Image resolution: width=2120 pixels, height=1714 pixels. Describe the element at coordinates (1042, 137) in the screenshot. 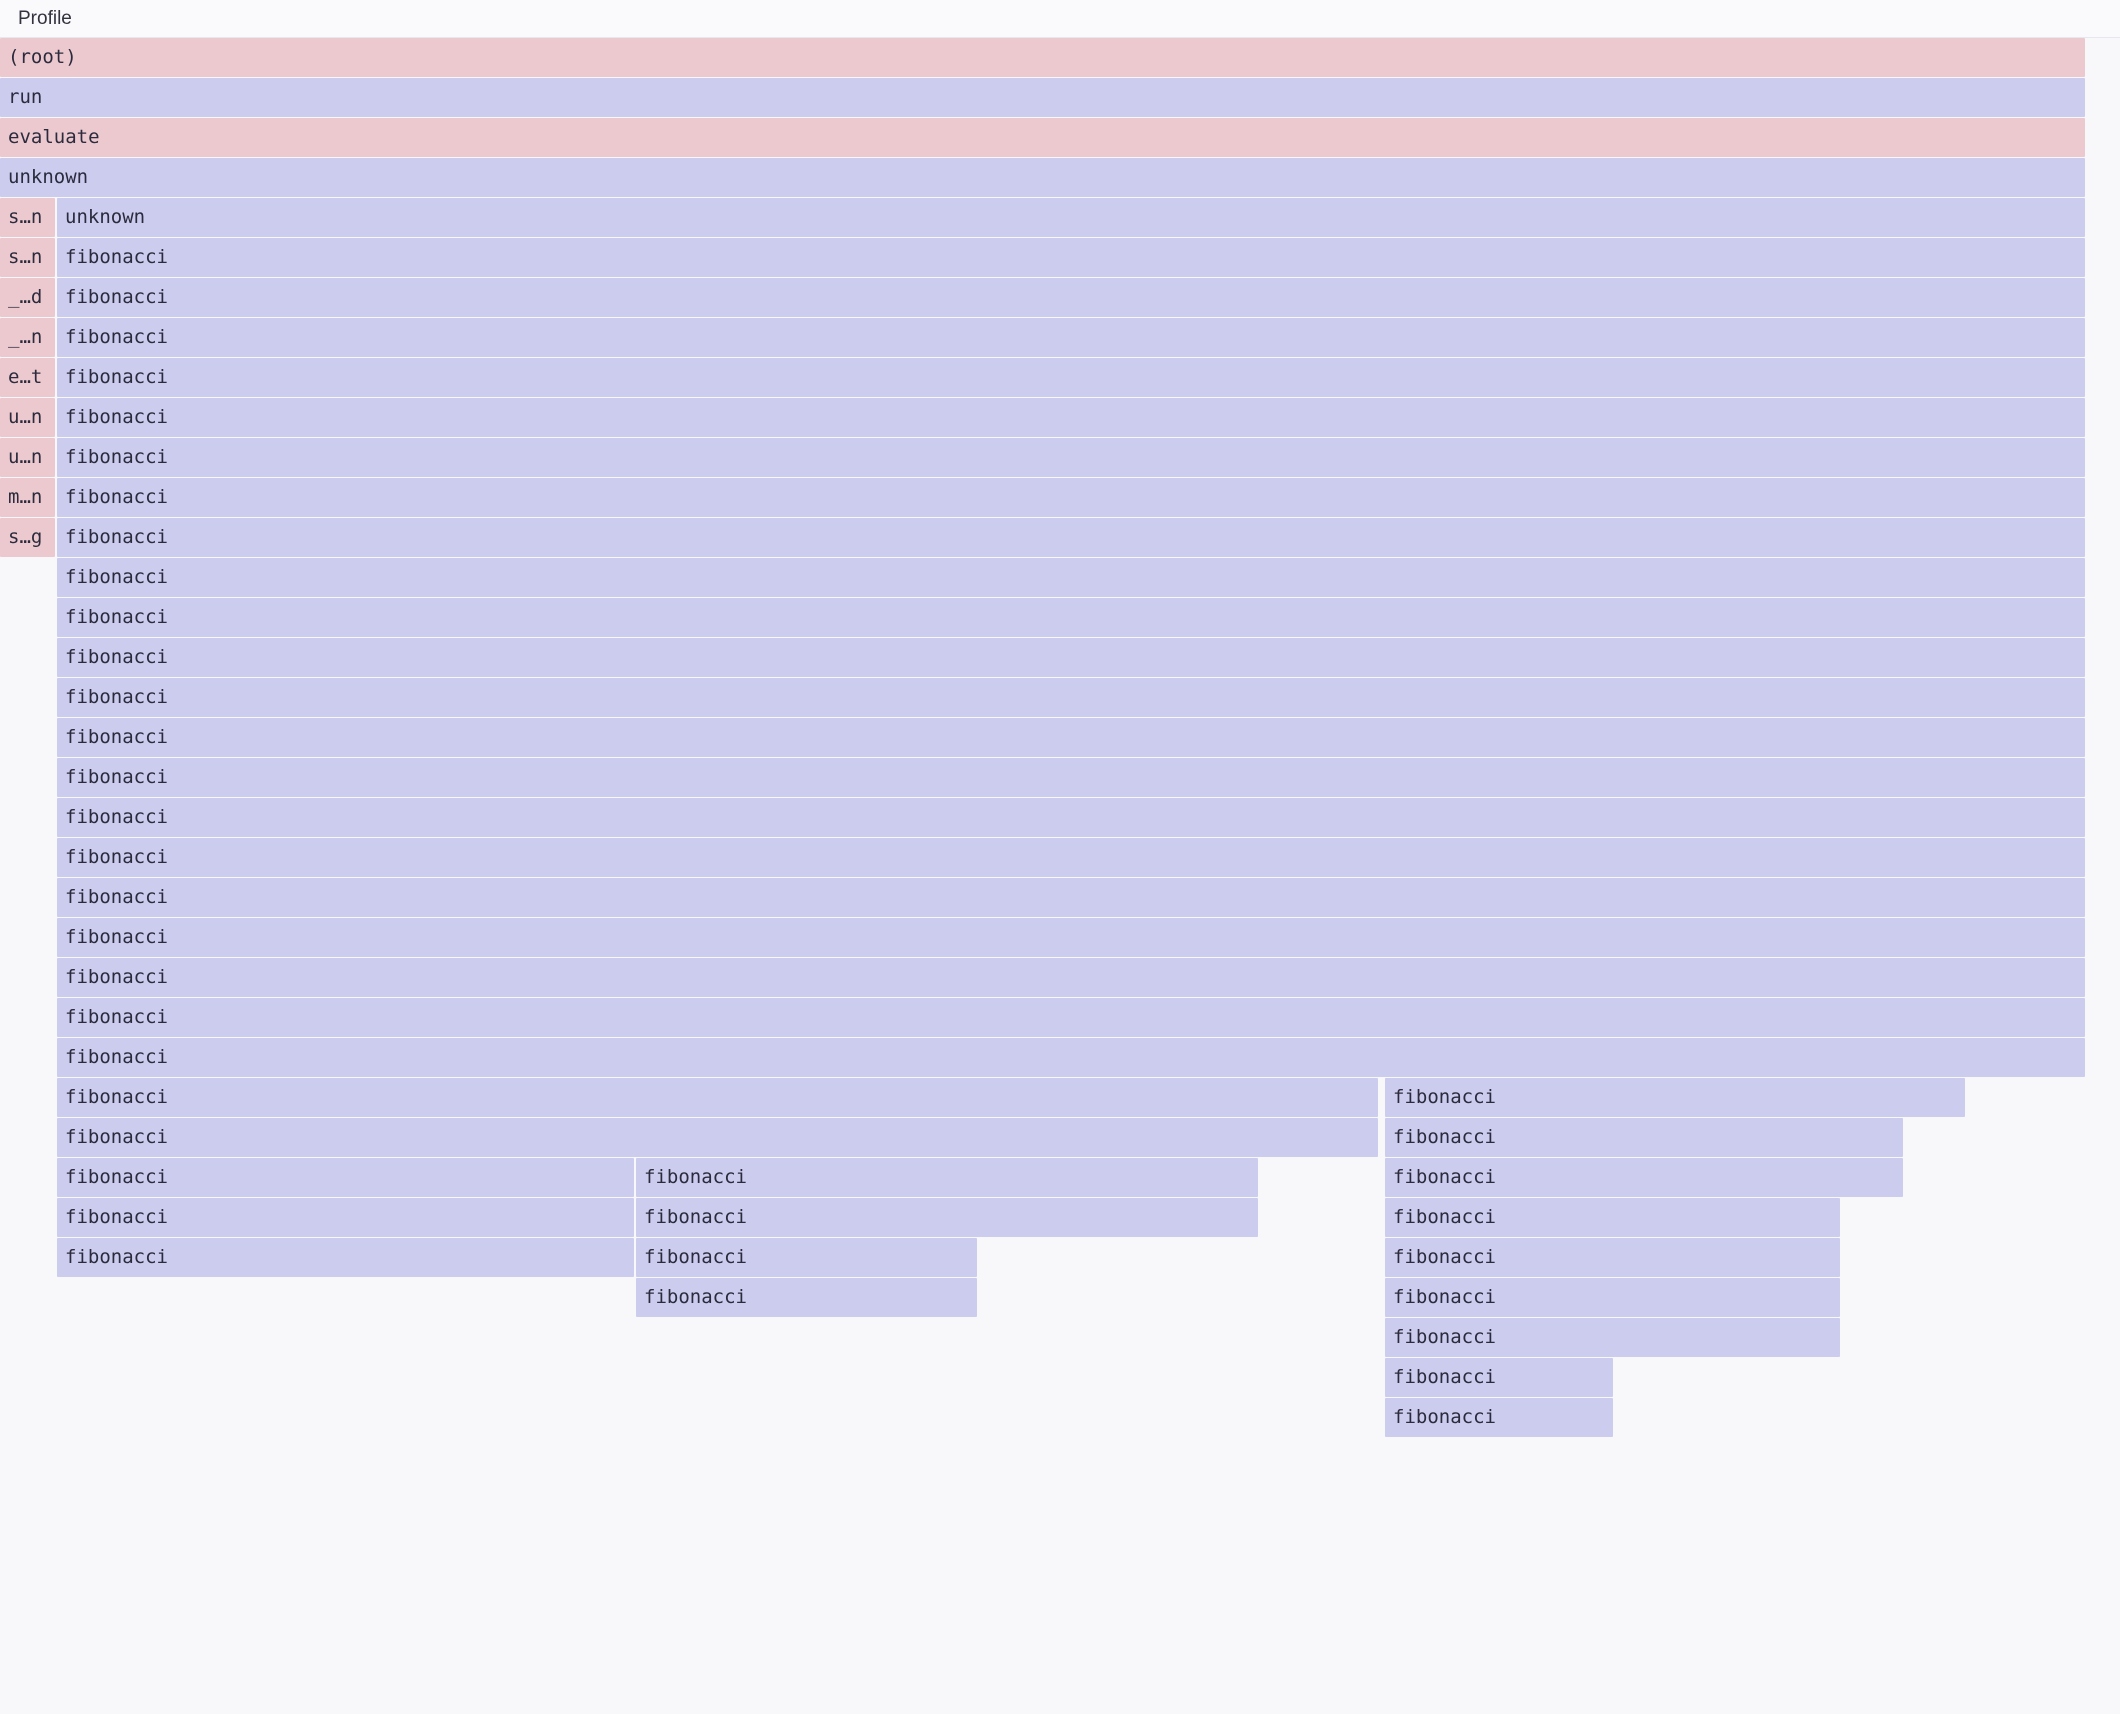

I see `flame-frame: evaluate` at that location.